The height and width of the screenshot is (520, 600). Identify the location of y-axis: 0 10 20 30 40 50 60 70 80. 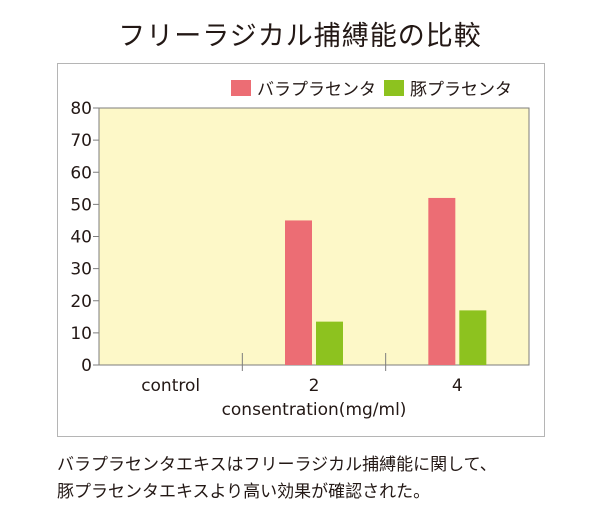
(85, 237).